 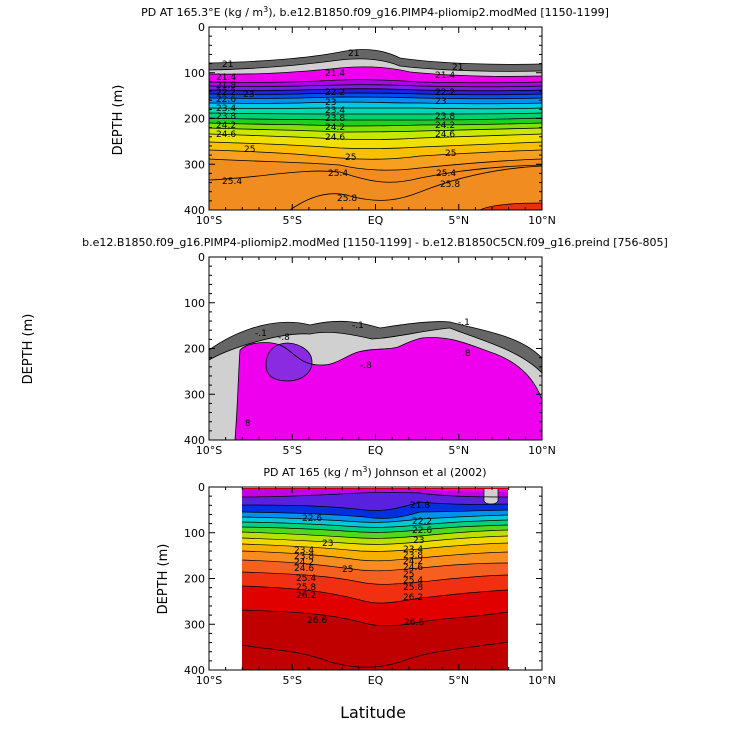 I want to click on p2-label-m08b: -.8, so click(x=366, y=366).